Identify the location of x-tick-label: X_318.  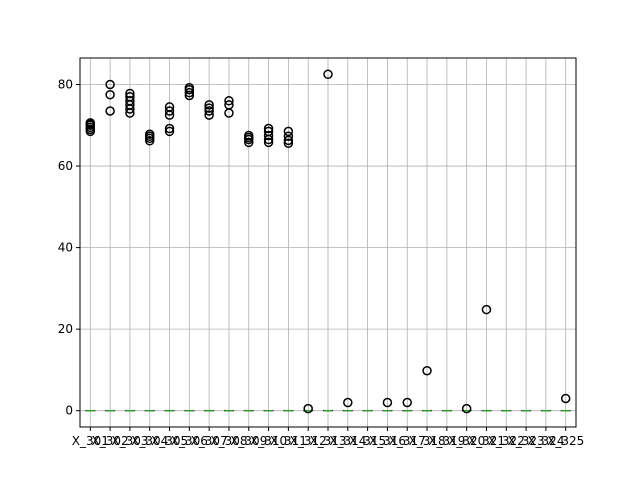
(426, 441).